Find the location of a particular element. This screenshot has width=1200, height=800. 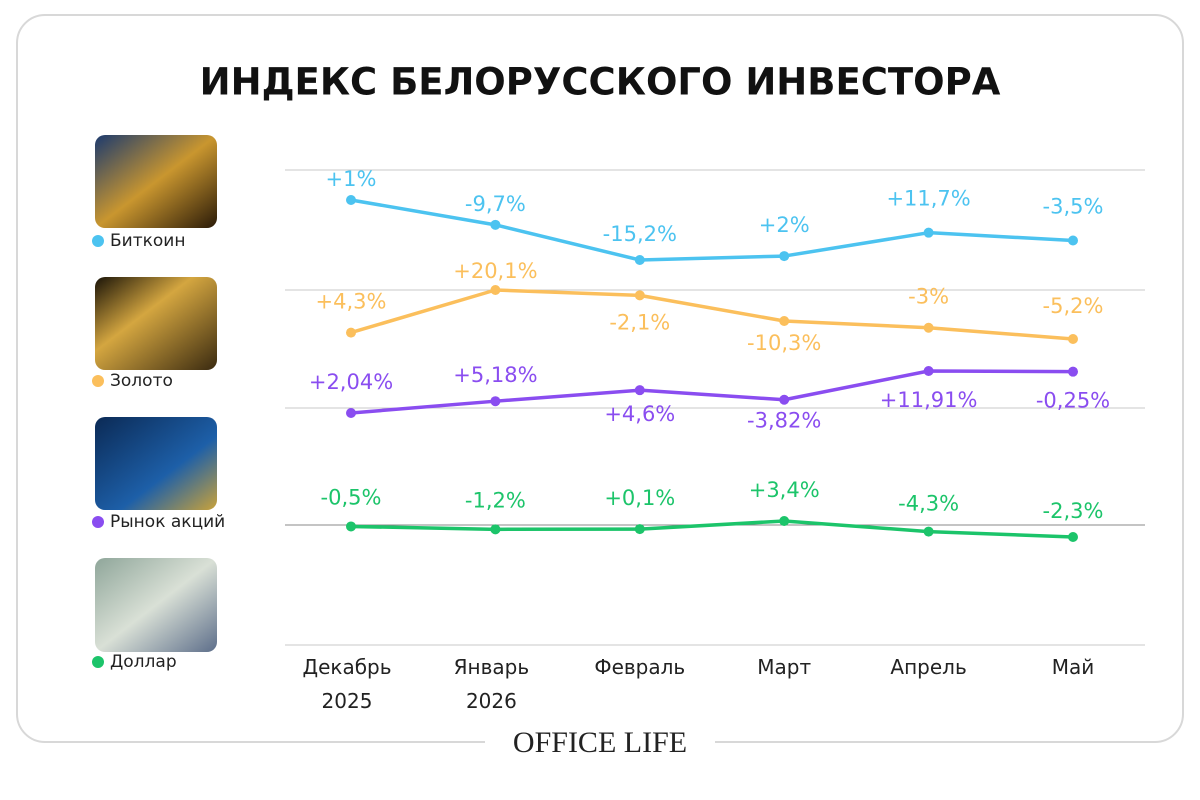

data-label: -5,2% is located at coordinates (1073, 306).